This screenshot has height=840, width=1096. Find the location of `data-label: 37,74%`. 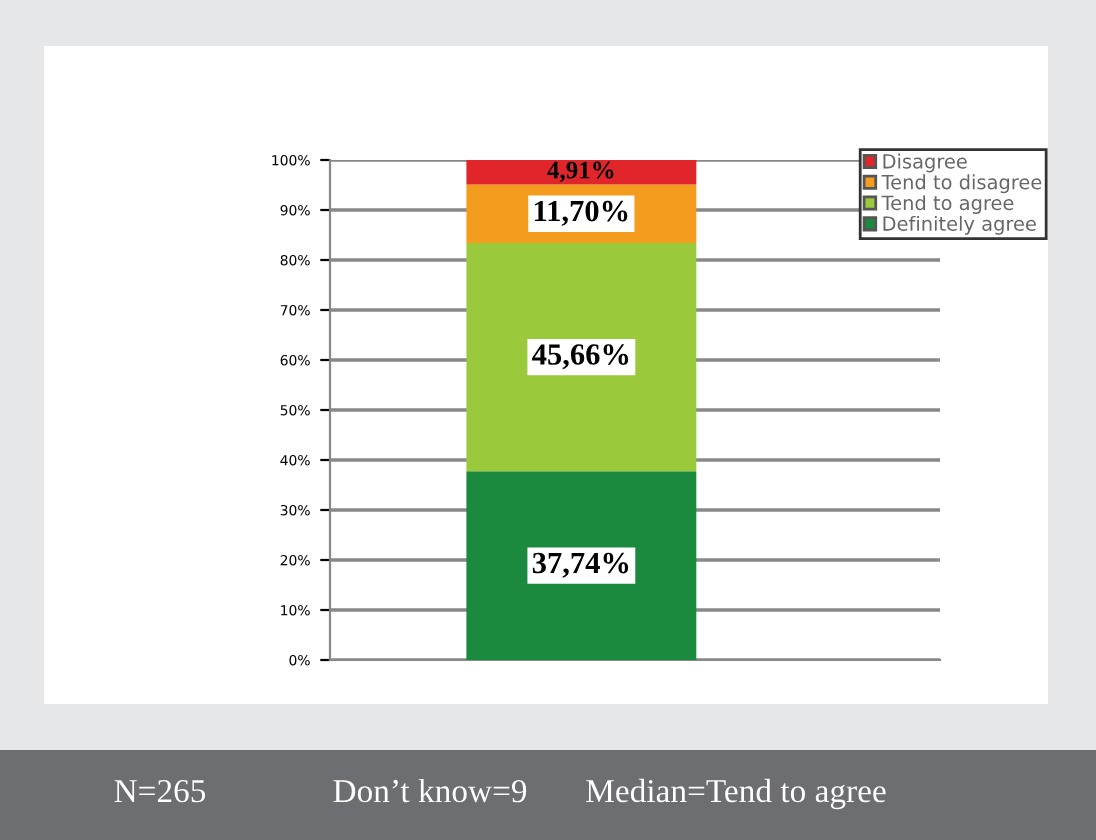

data-label: 37,74% is located at coordinates (580, 565).